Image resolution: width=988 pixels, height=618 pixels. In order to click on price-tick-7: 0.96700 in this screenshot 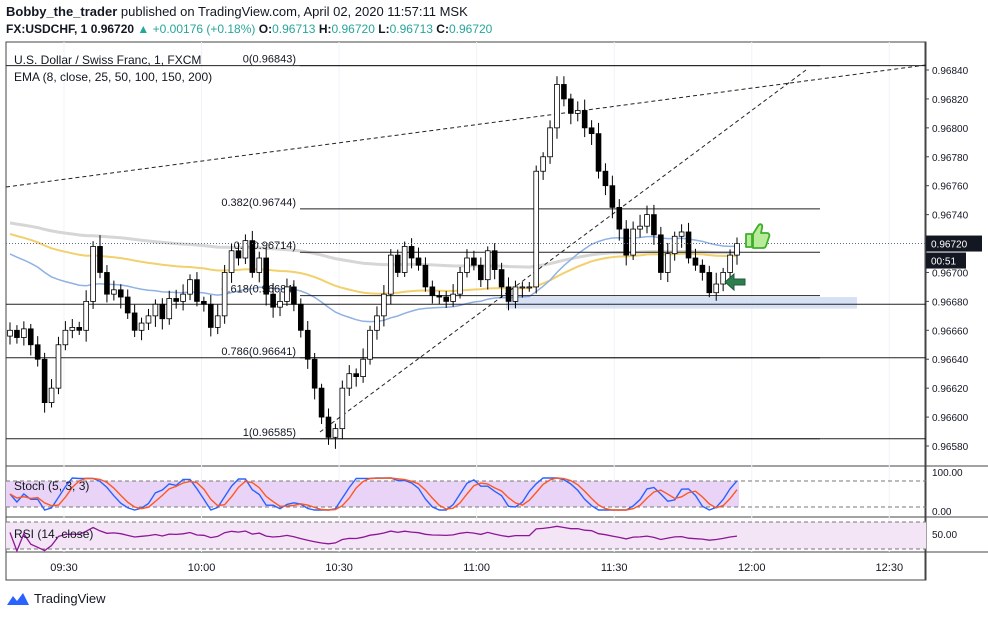, I will do `click(950, 273)`.